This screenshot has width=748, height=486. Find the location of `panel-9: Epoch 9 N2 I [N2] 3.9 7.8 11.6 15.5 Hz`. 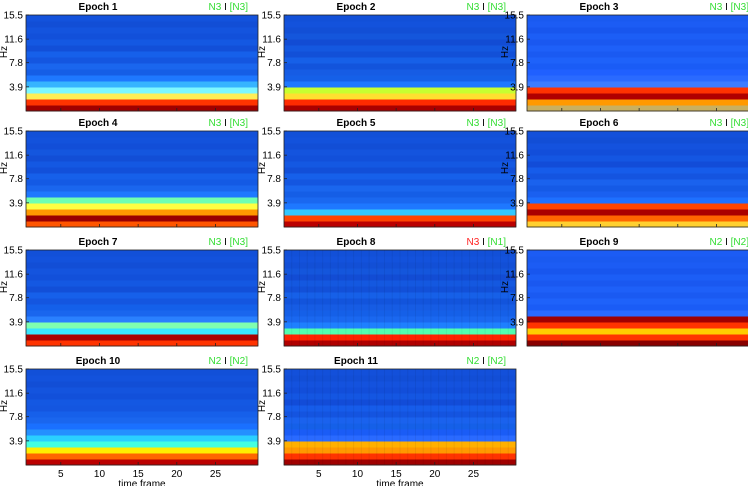

panel-9: Epoch 9 N2 I [N2] 3.9 7.8 11.6 15.5 Hz is located at coordinates (624, 292).